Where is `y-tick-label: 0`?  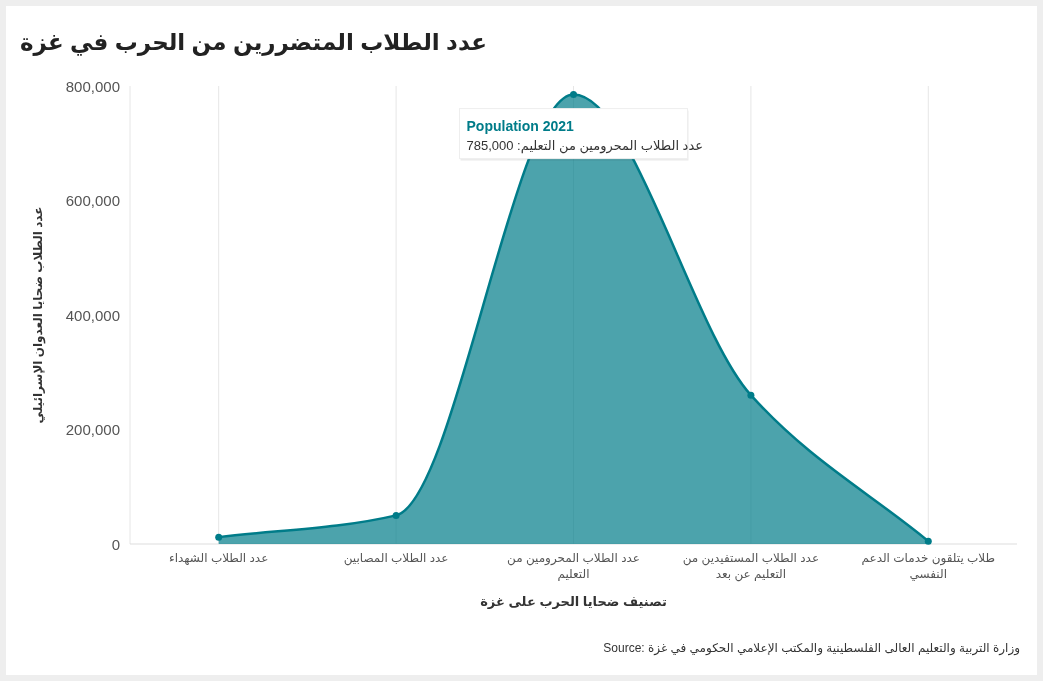
y-tick-label: 0 is located at coordinates (115, 544).